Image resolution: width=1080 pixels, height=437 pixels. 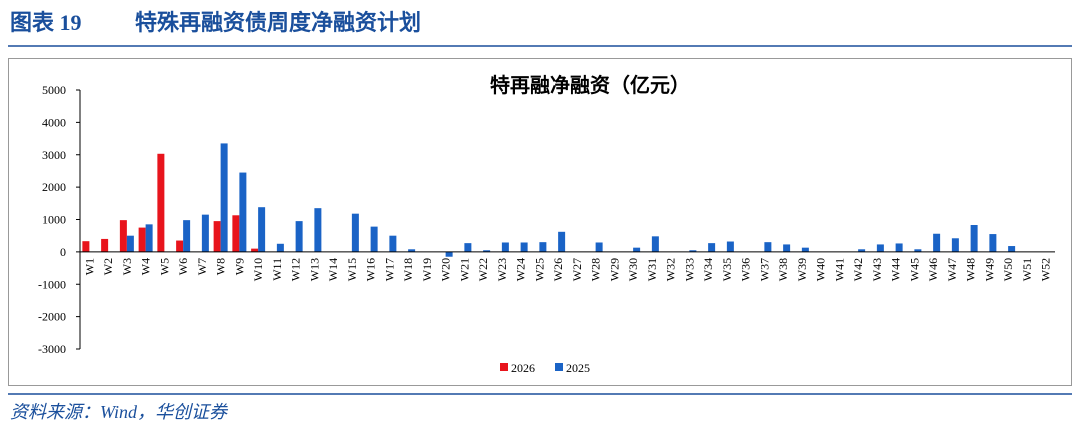 What do you see at coordinates (278, 22) in the screenshot?
I see `figure-title: 特殊再融资债周度净融资计划` at bounding box center [278, 22].